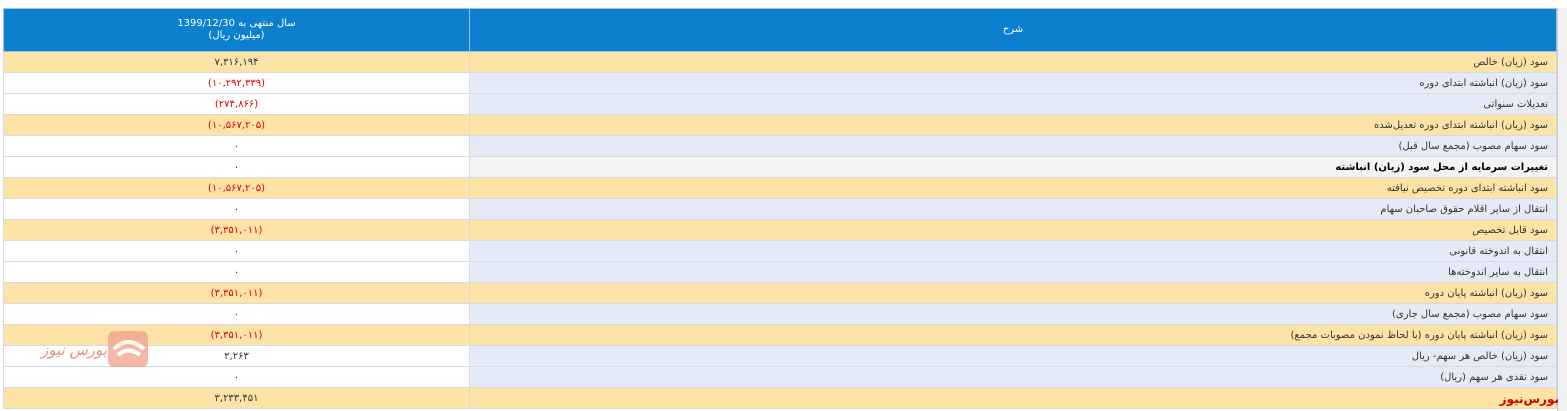  What do you see at coordinates (1013, 398) in the screenshot?
I see `description-cell` at bounding box center [1013, 398].